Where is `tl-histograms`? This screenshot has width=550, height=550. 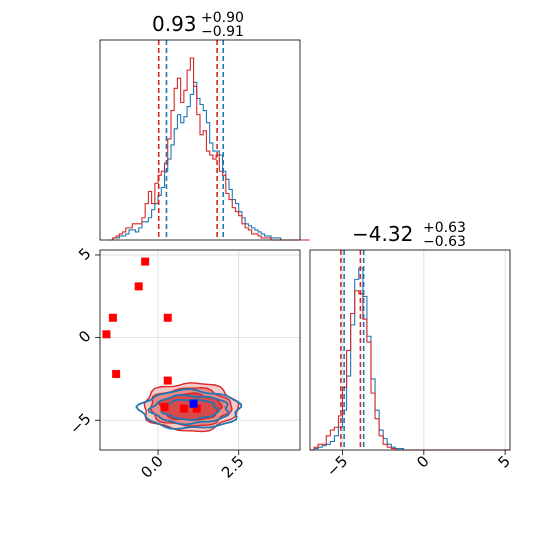 tl-histograms is located at coordinates (209, 149).